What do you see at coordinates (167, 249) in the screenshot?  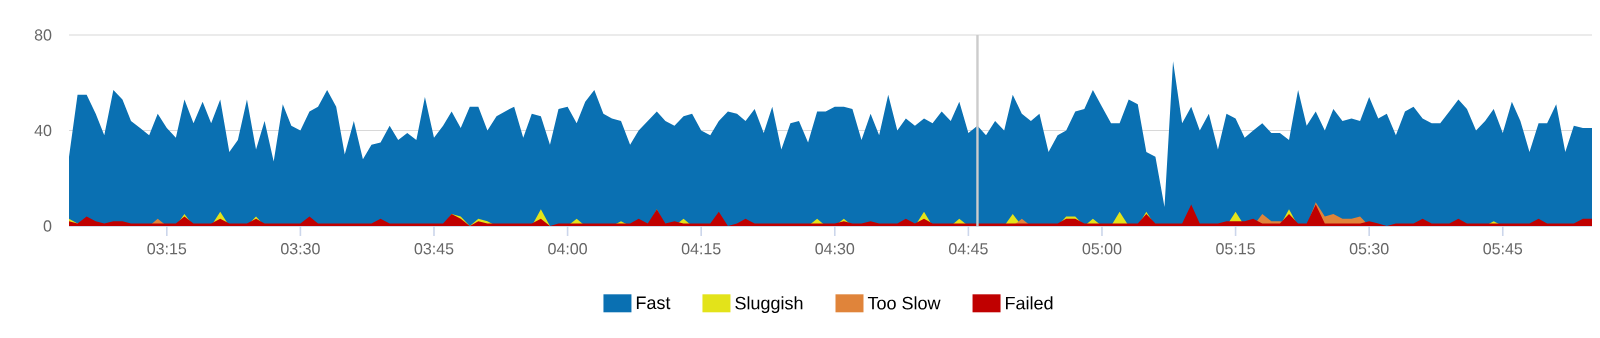 I see `x-tick-label: 03:15` at bounding box center [167, 249].